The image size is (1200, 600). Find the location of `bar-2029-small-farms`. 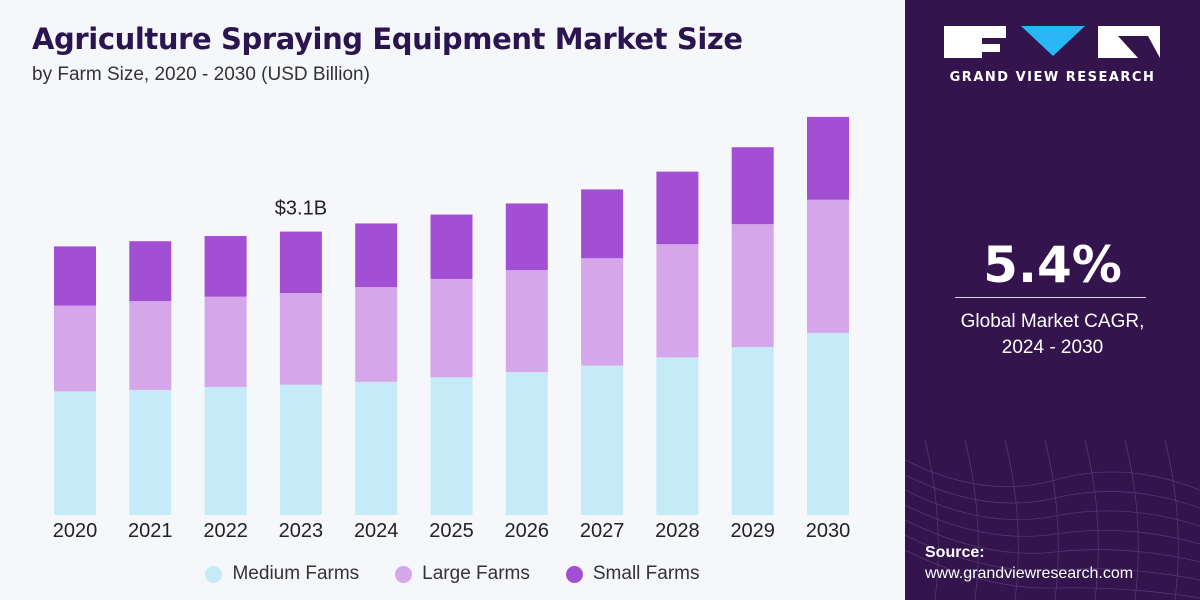

bar-2029-small-farms is located at coordinates (752, 186).